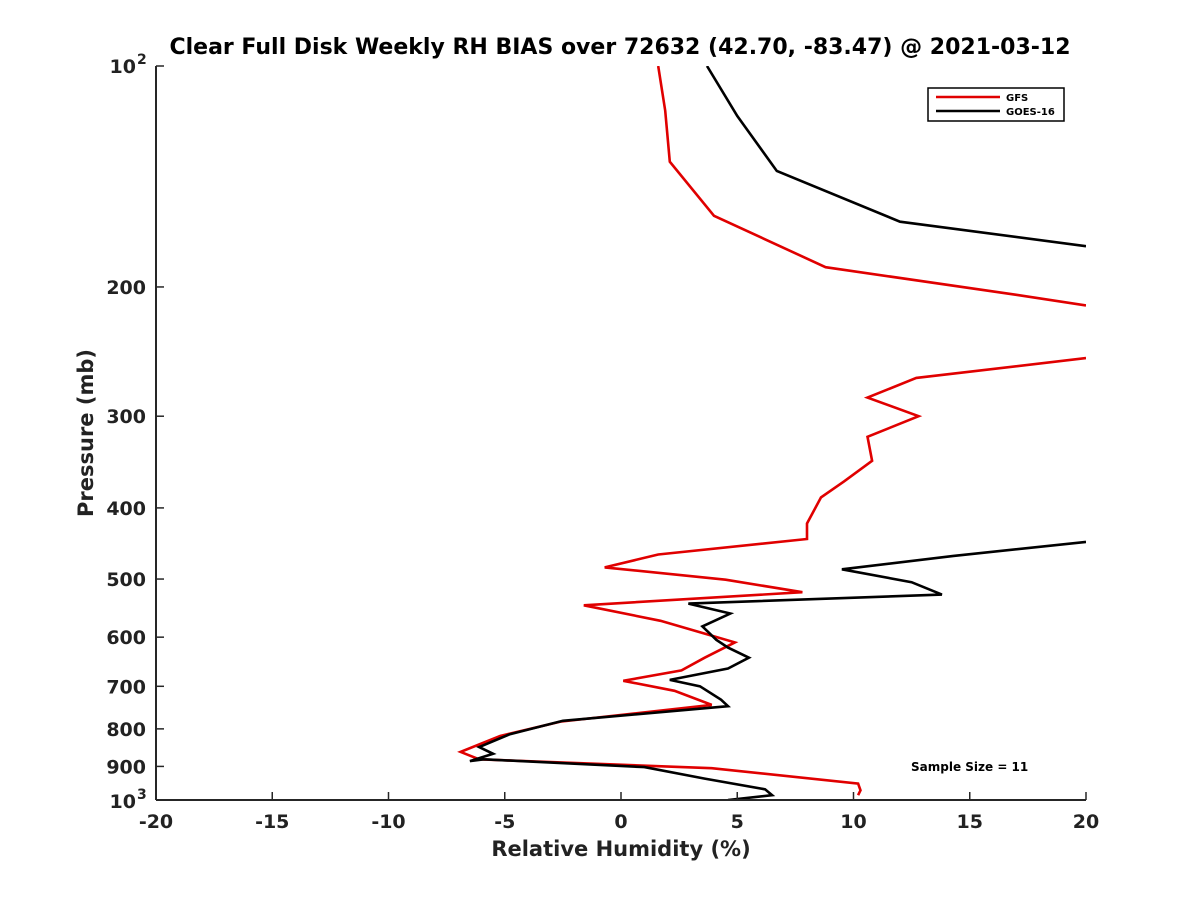 This screenshot has width=1200, height=900. I want to click on sample-size-annotation: Sample Size = 11, so click(969, 767).